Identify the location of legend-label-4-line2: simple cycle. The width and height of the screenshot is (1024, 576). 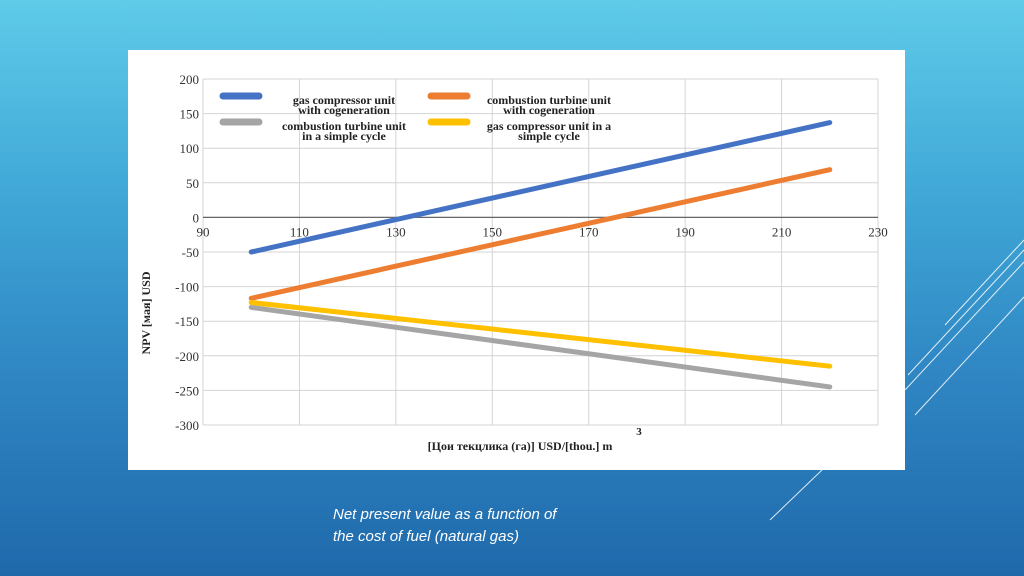
(549, 136).